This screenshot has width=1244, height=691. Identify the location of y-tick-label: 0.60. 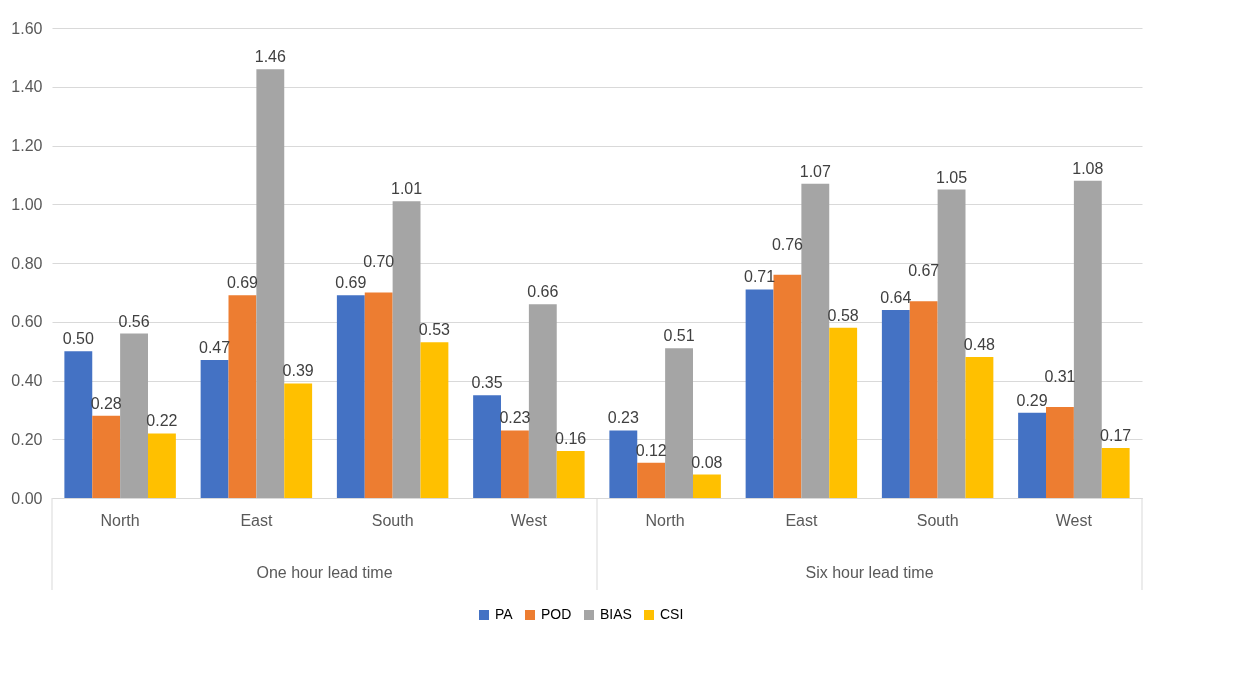
(27, 322).